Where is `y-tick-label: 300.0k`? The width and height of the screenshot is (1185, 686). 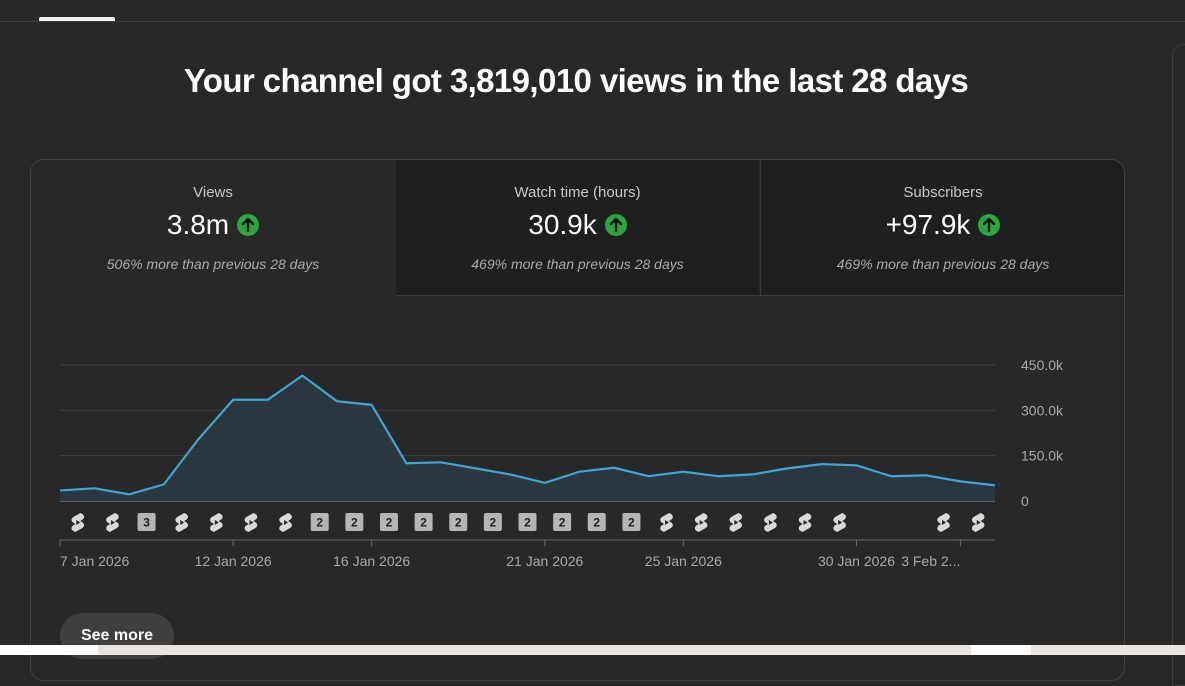 y-tick-label: 300.0k is located at coordinates (1042, 410).